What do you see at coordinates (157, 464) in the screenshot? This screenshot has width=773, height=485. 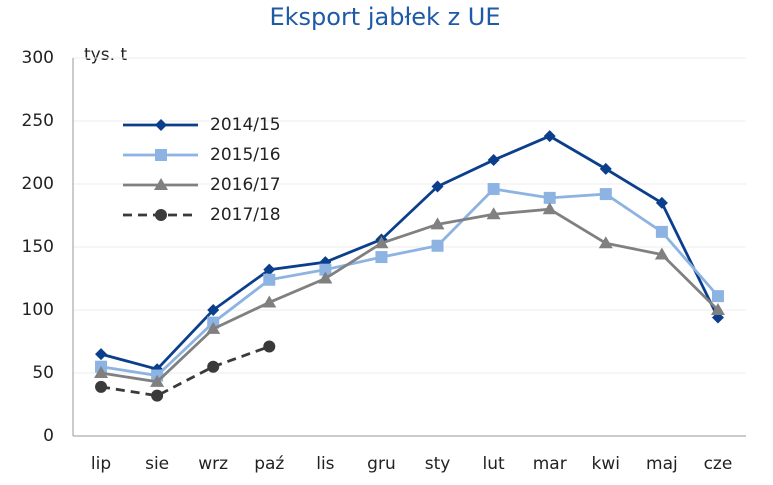 I see `x-tick-label: sie` at bounding box center [157, 464].